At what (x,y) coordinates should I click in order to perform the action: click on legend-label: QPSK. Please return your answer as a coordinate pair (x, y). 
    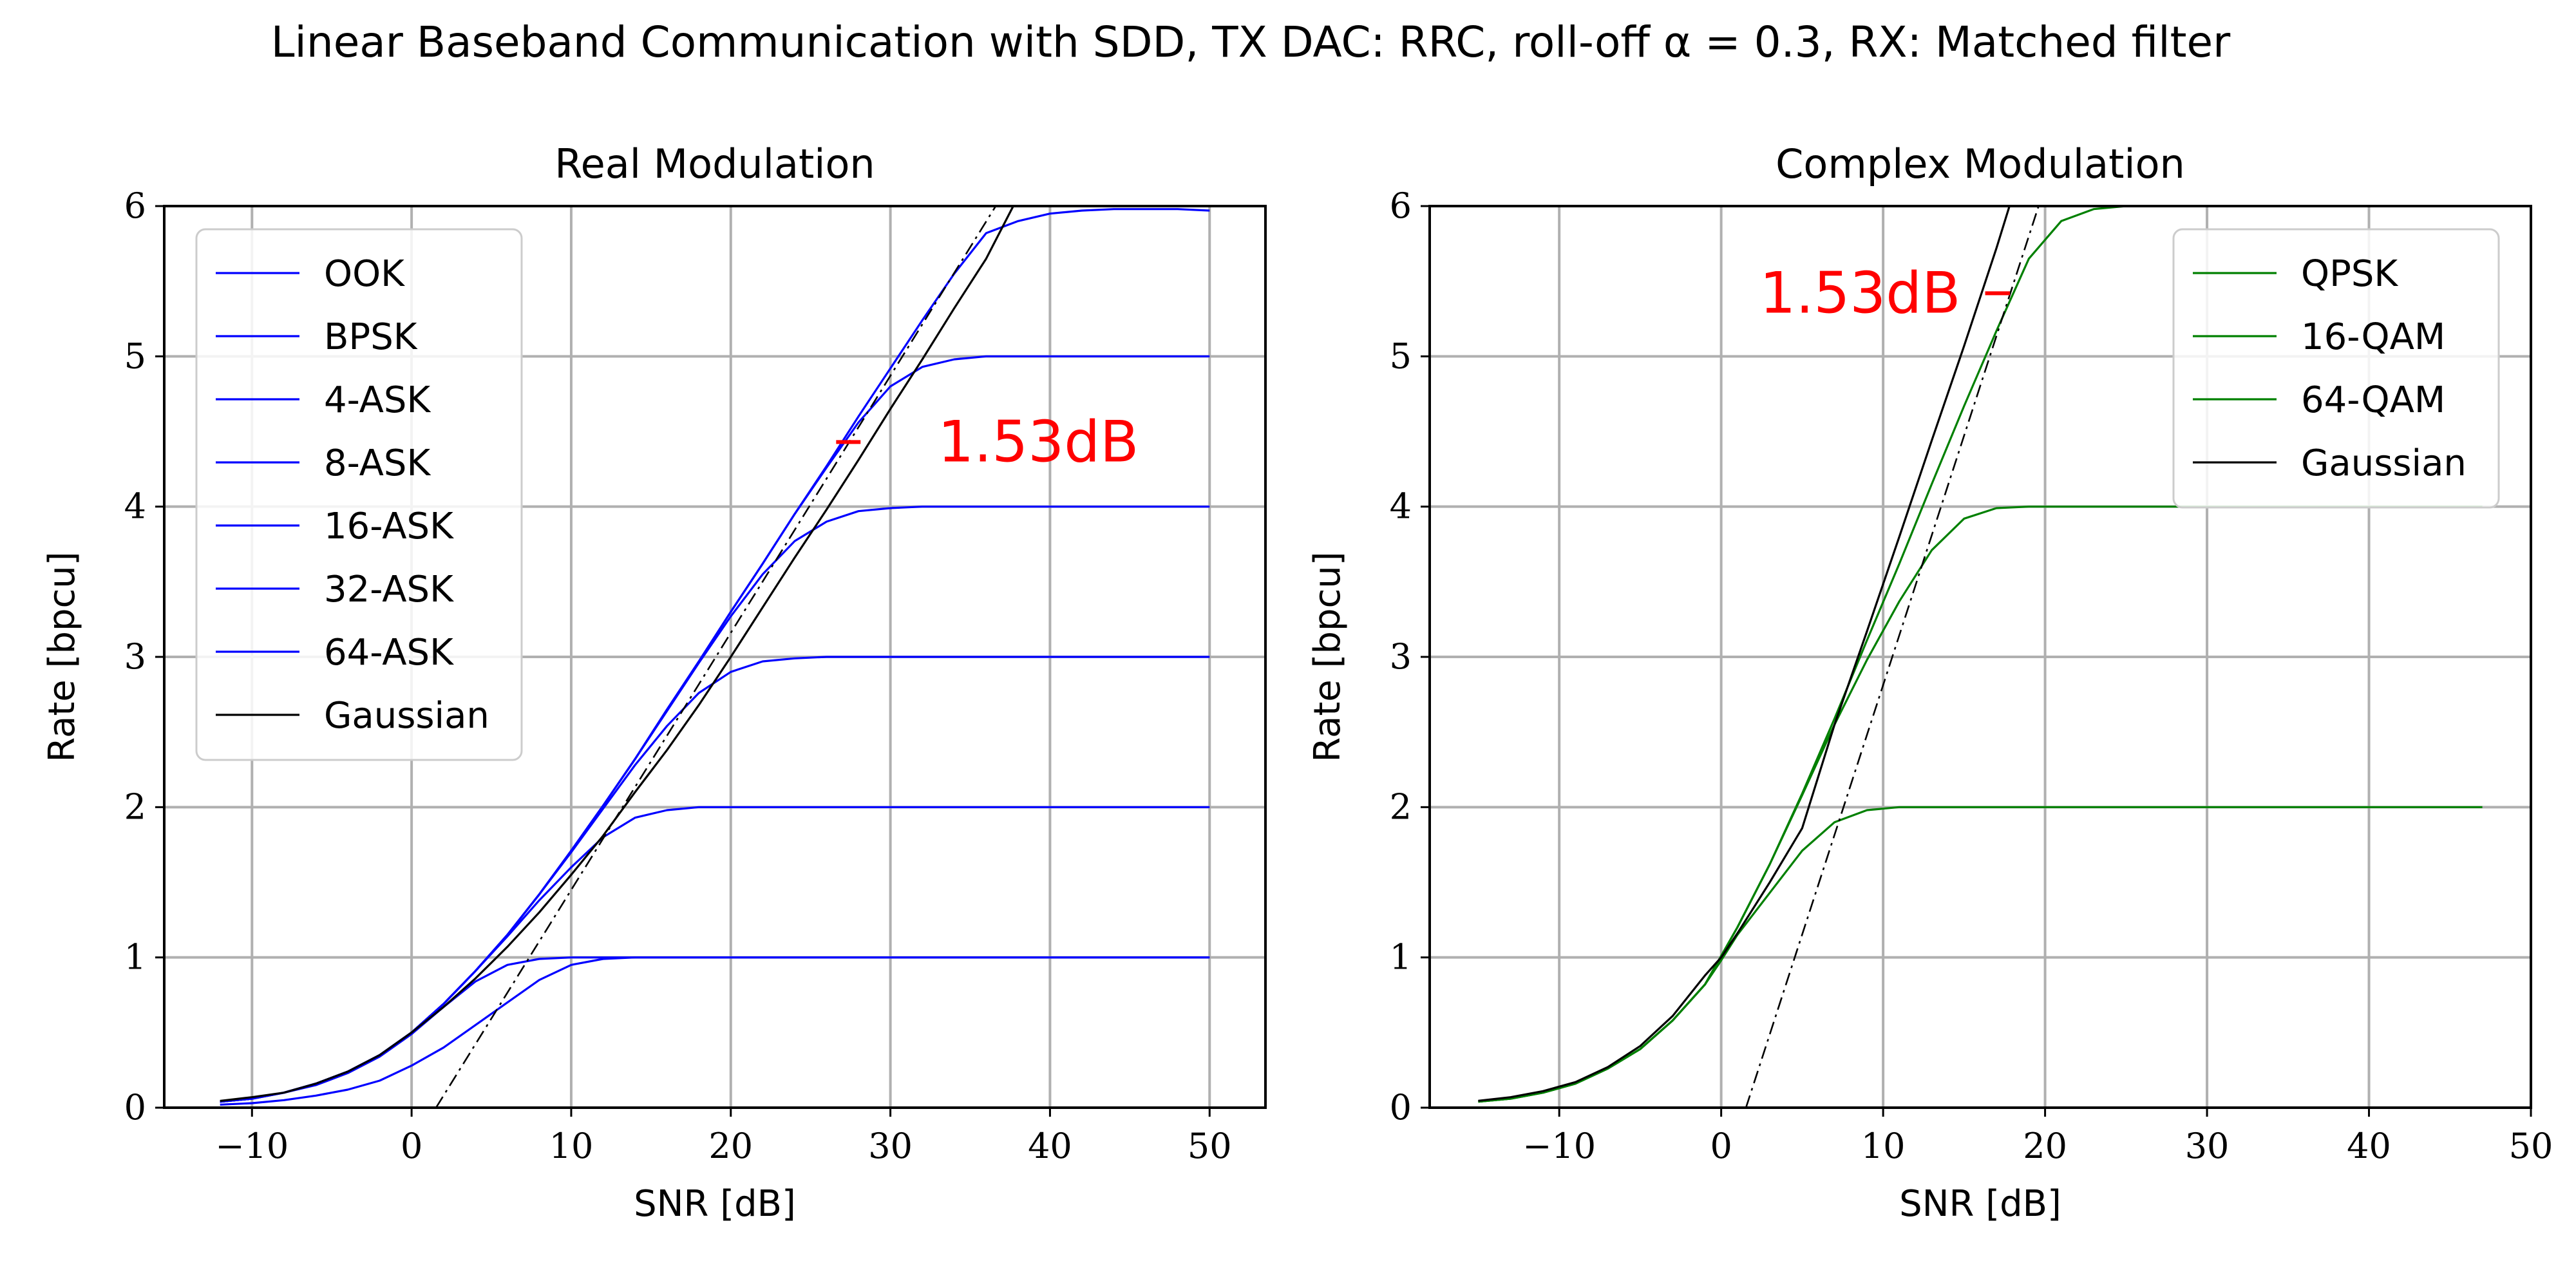
    Looking at the image, I should click on (2349, 274).